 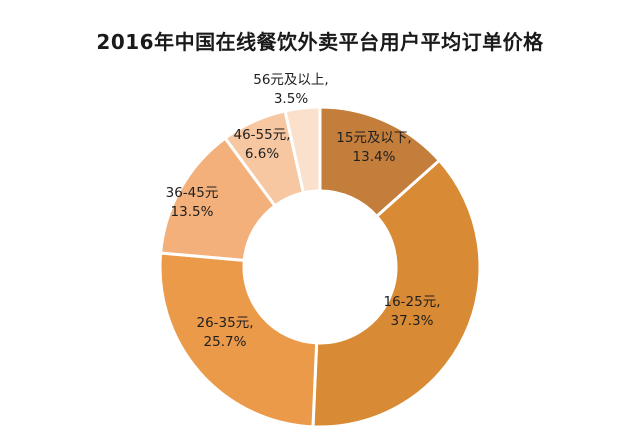 I want to click on slice-value-label: 6.6%, so click(x=262, y=154).